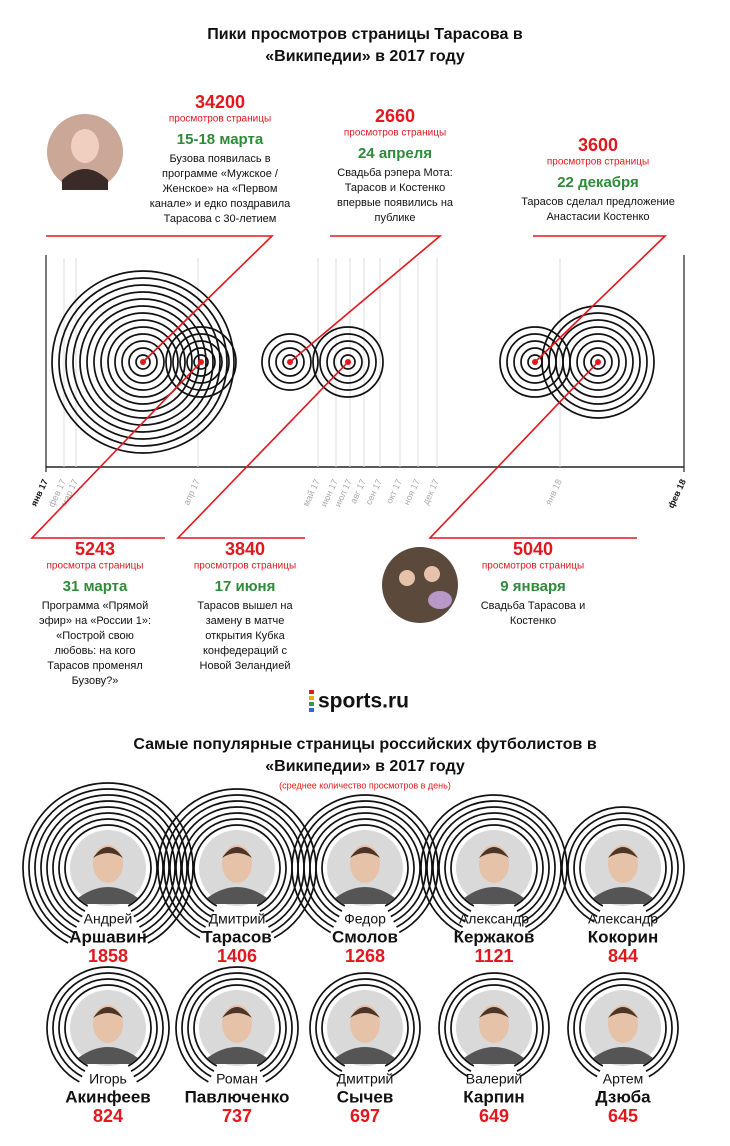 The height and width of the screenshot is (1146, 730). Describe the element at coordinates (220, 139) in the screenshot. I see `event-date: 15-18 марта` at that location.